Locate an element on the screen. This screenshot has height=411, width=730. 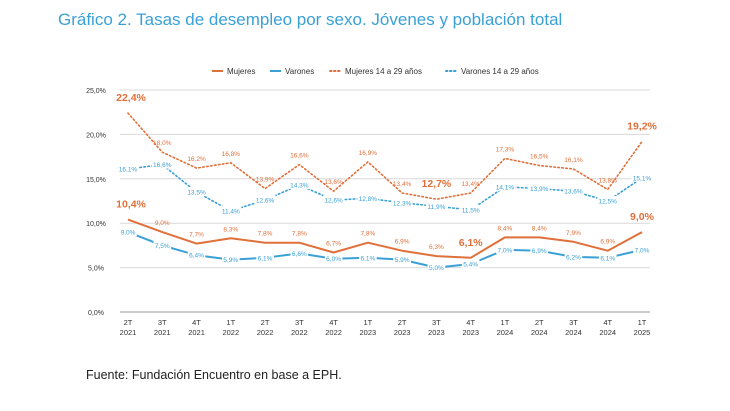
data-label: 5,0% is located at coordinates (436, 268).